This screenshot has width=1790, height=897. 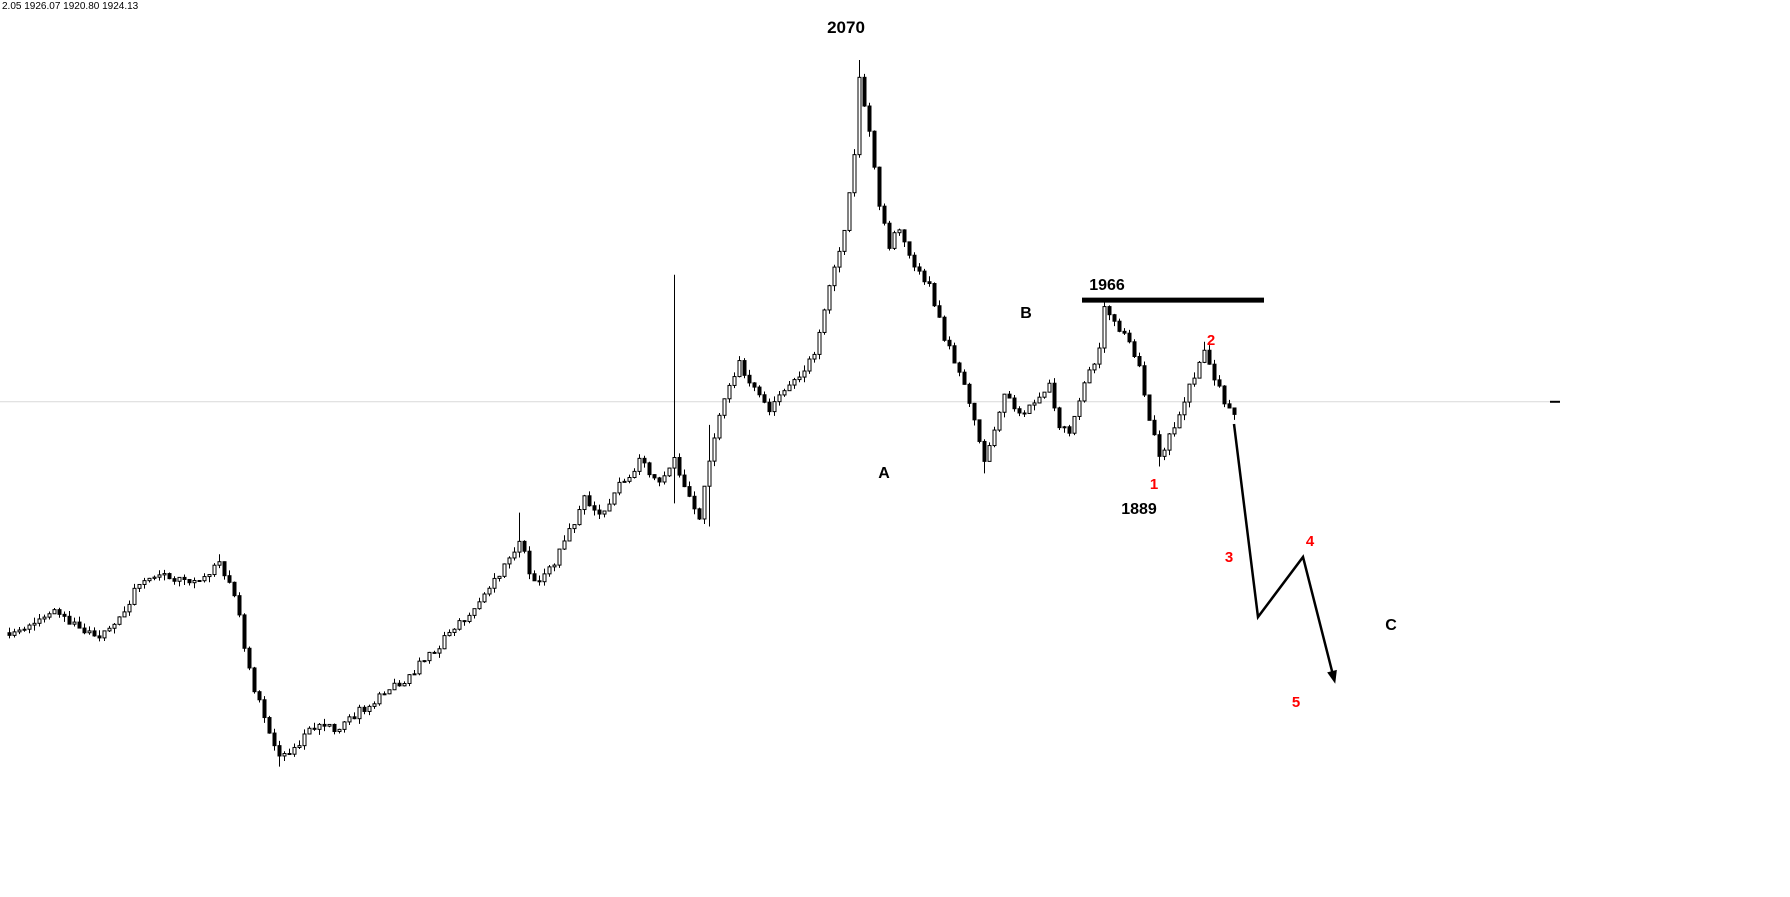 What do you see at coordinates (1310, 541) in the screenshot?
I see `chart-label-wave-4: 4` at bounding box center [1310, 541].